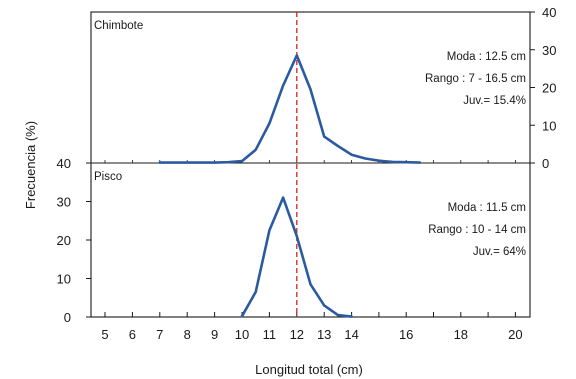  What do you see at coordinates (499, 252) in the screenshot?
I see `panel-annotation: Juv.= 64%` at bounding box center [499, 252].